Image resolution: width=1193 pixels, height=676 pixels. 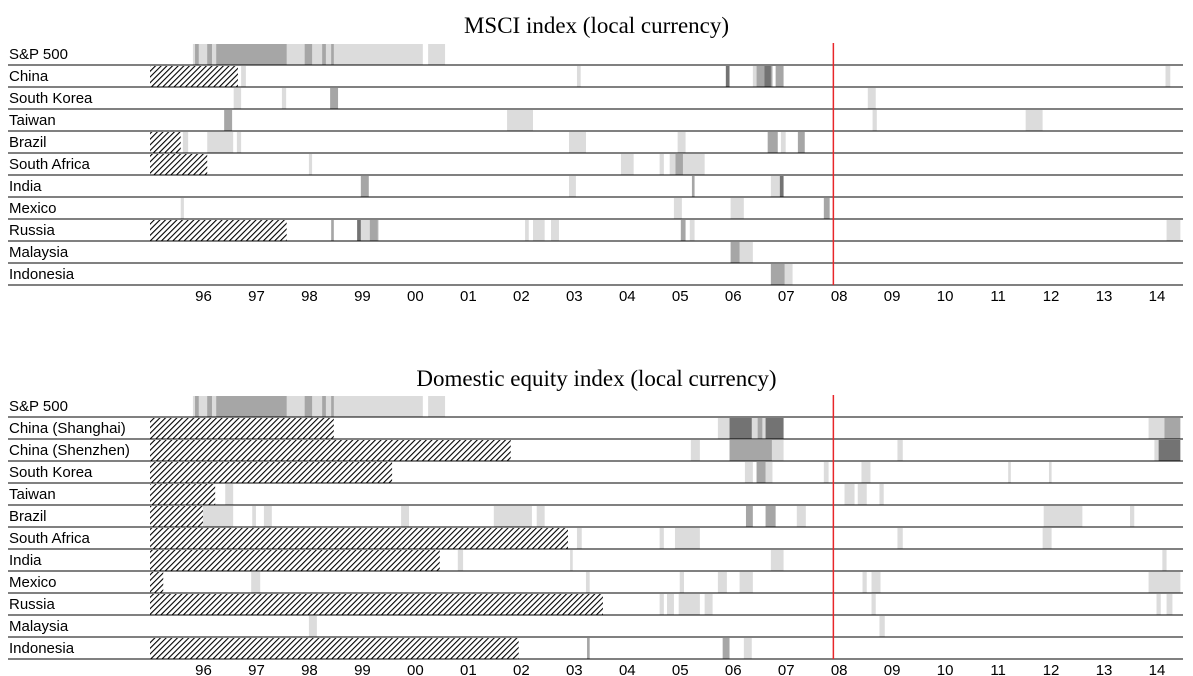 What do you see at coordinates (203, 669) in the screenshot?
I see `x-tick-label: 96` at bounding box center [203, 669].